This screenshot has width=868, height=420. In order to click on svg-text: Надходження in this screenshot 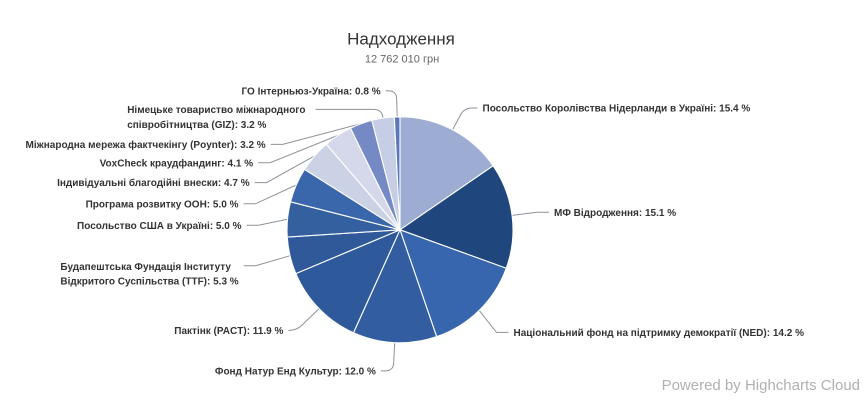, I will do `click(401, 39)`.